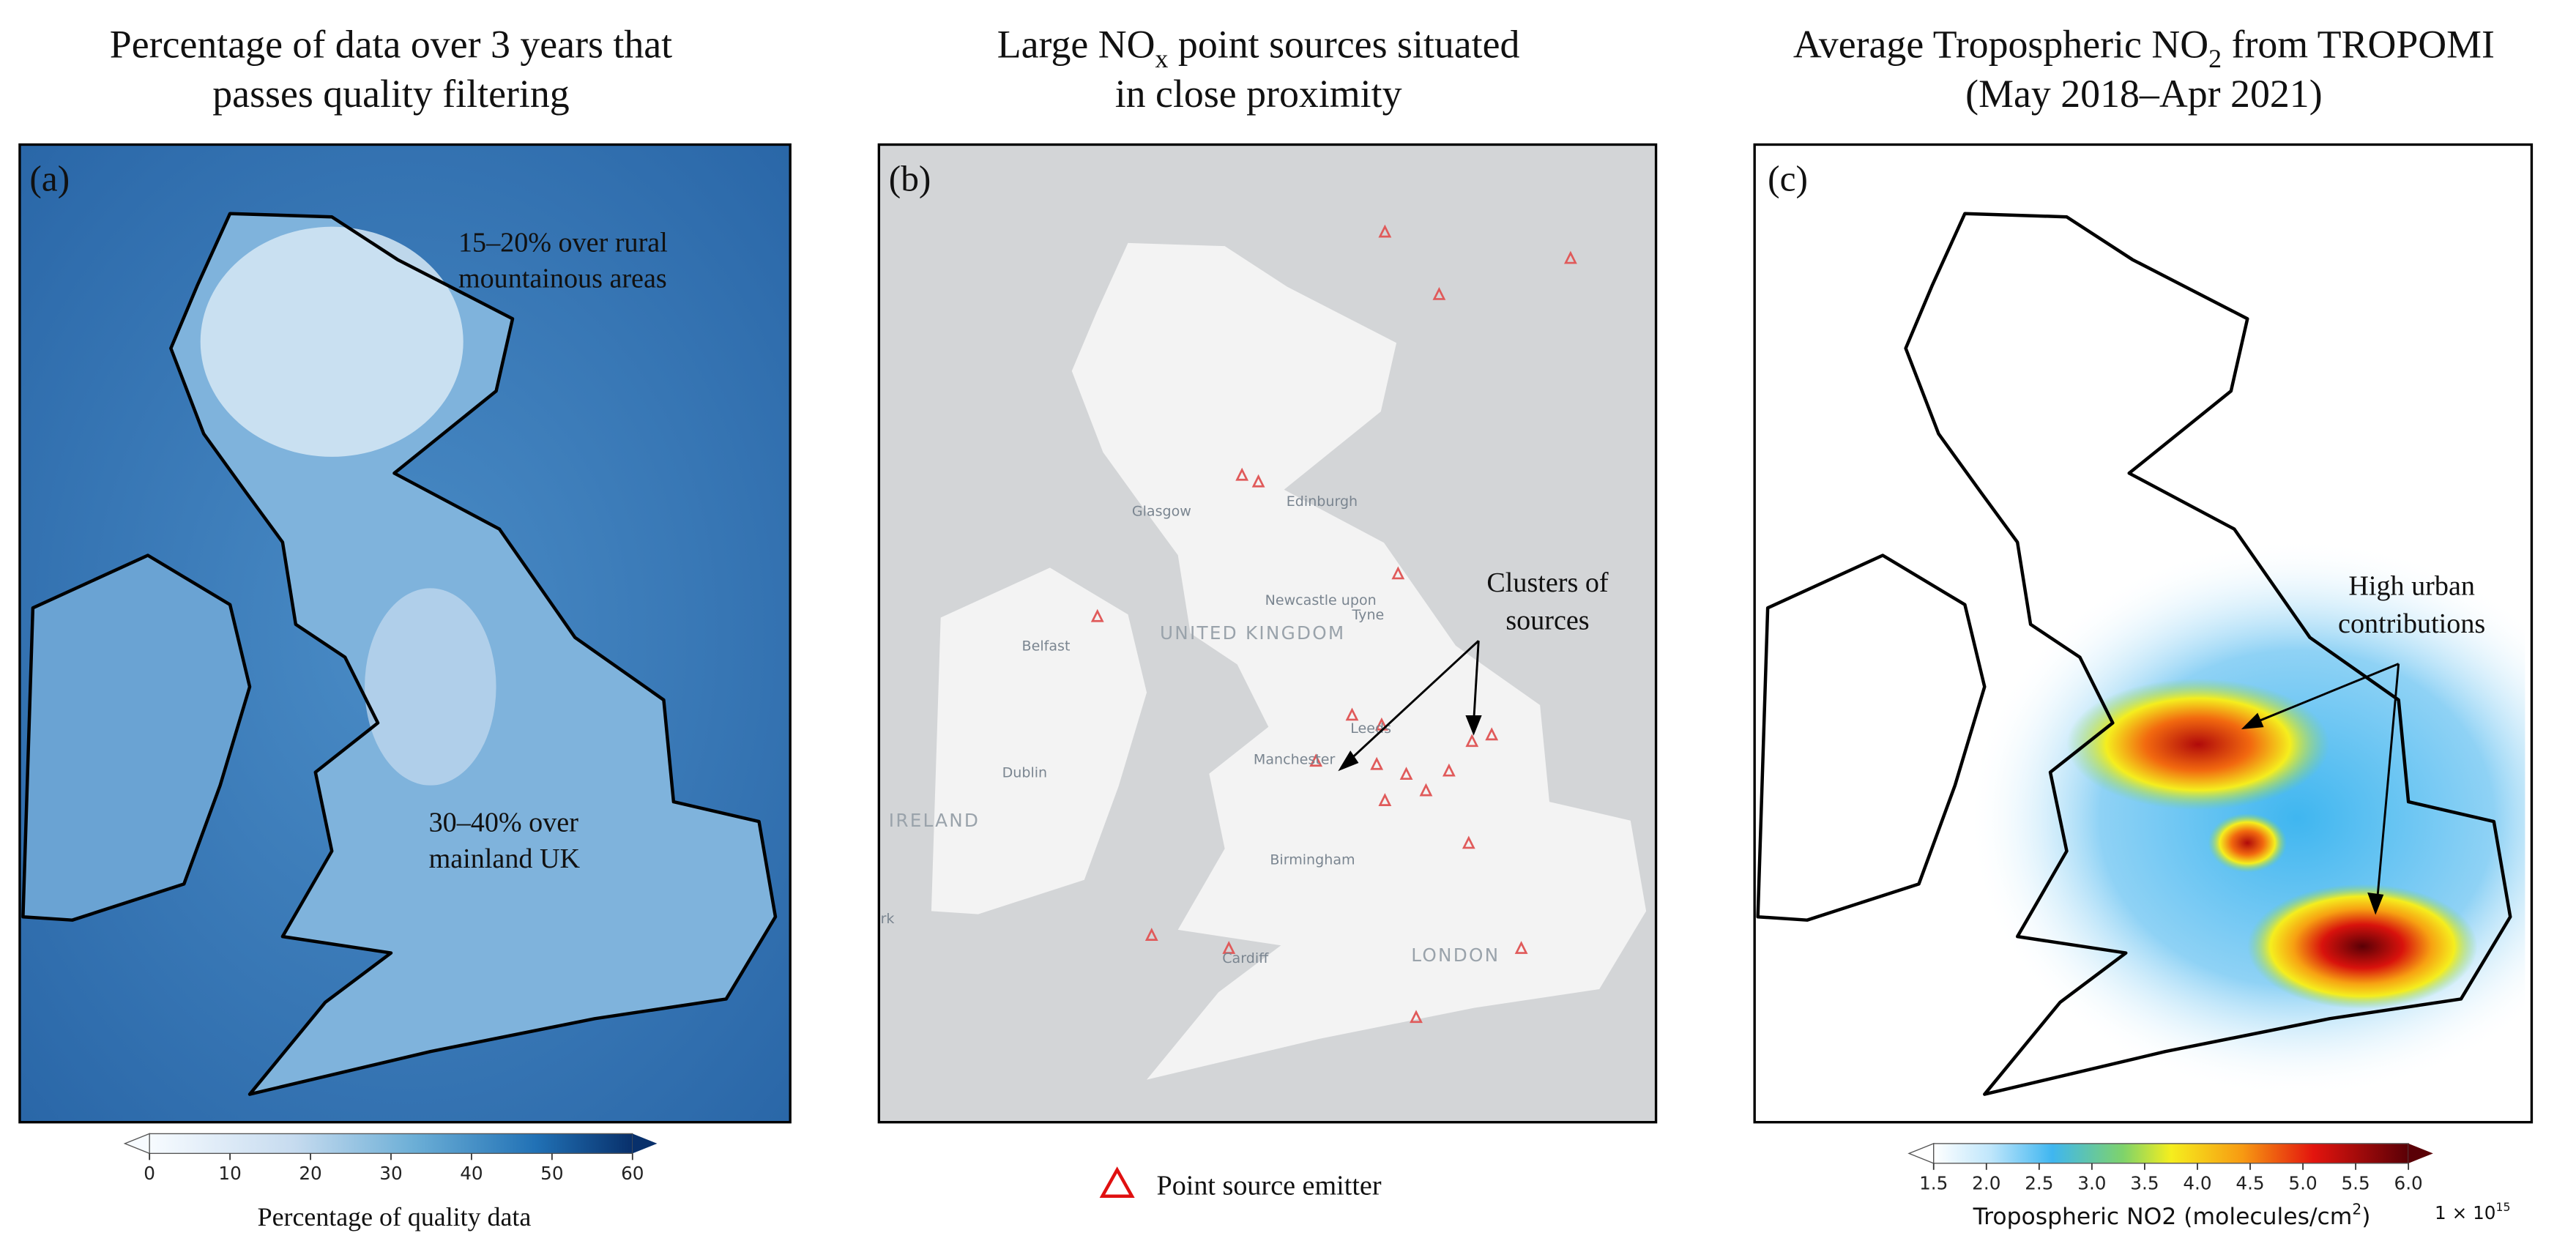 This screenshot has width=2576, height=1252. I want to click on title: Large NOx point sources situated, so click(1258, 48).